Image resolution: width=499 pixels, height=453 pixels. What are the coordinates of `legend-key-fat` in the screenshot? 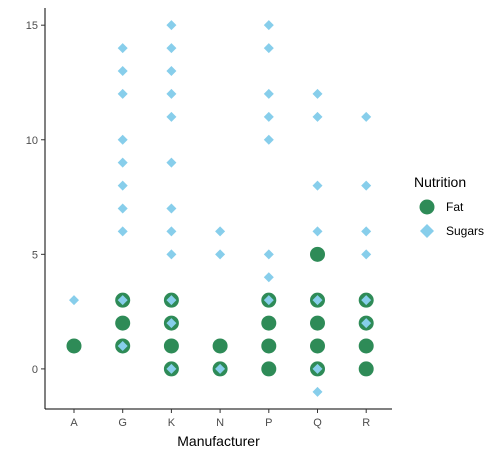 It's located at (427, 207).